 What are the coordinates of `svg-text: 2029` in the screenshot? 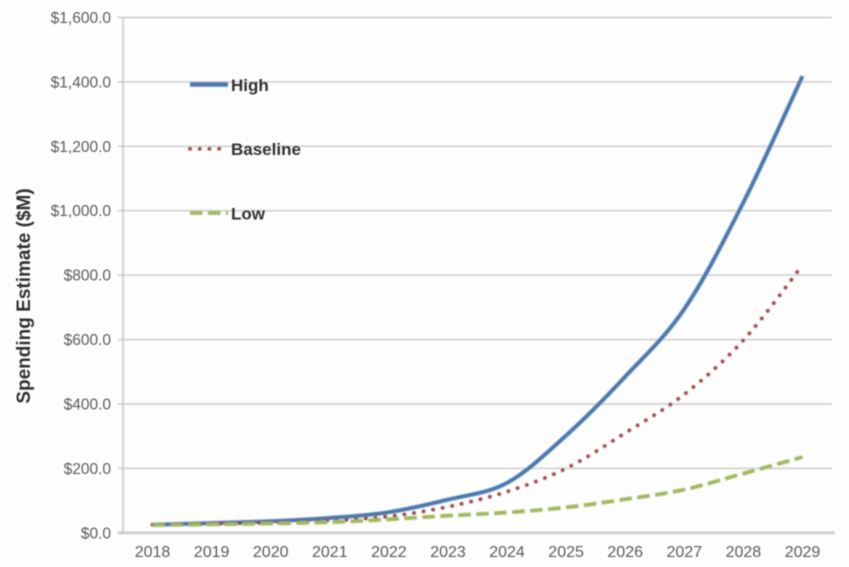 It's located at (803, 552).